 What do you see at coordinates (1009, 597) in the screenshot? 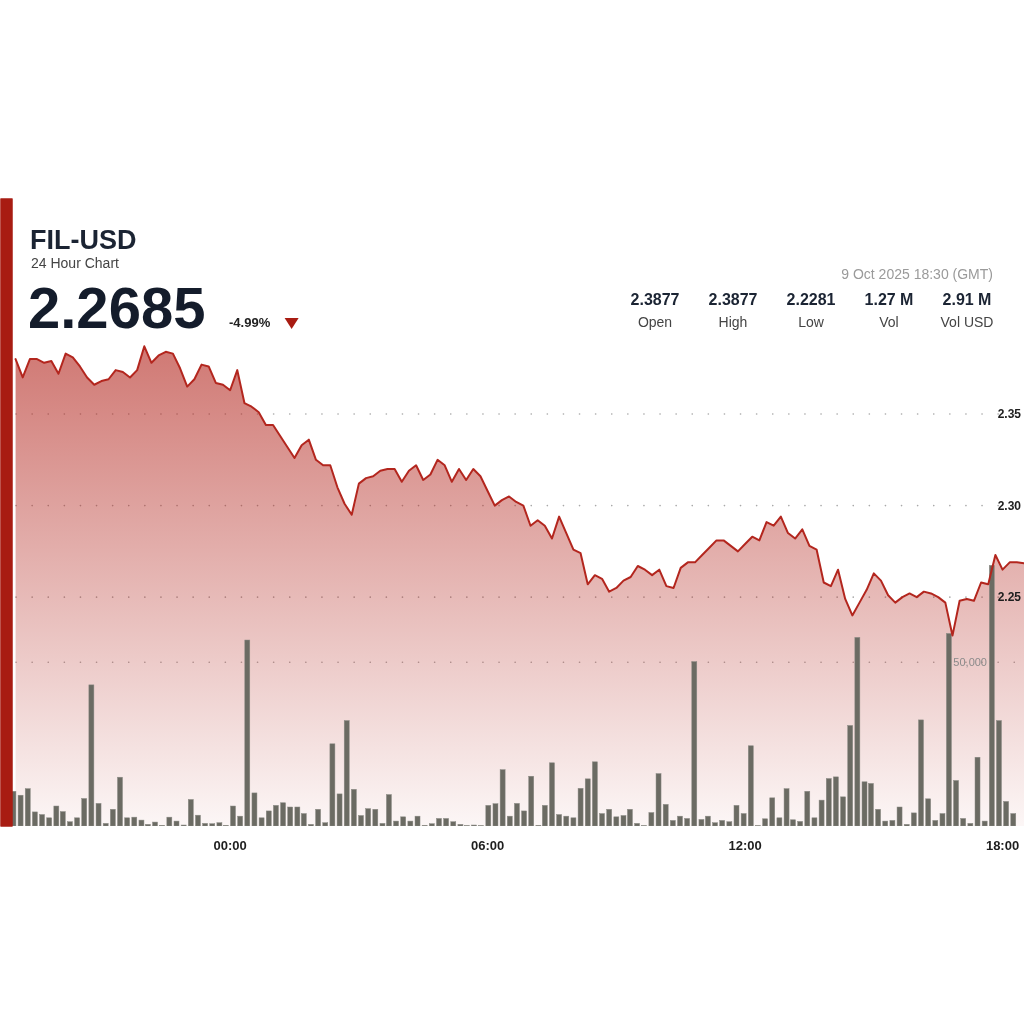
I see `y-tick-label: 2.25` at bounding box center [1009, 597].